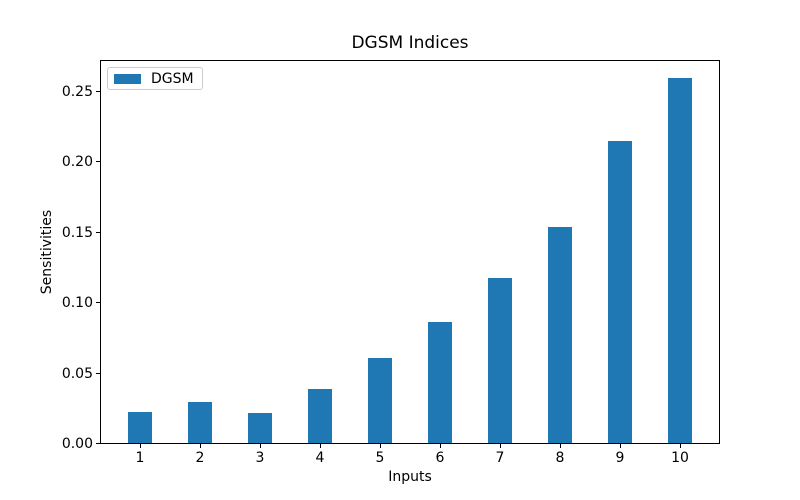 This screenshot has height=500, width=800. What do you see at coordinates (500, 458) in the screenshot?
I see `x-tick-label: 7` at bounding box center [500, 458].